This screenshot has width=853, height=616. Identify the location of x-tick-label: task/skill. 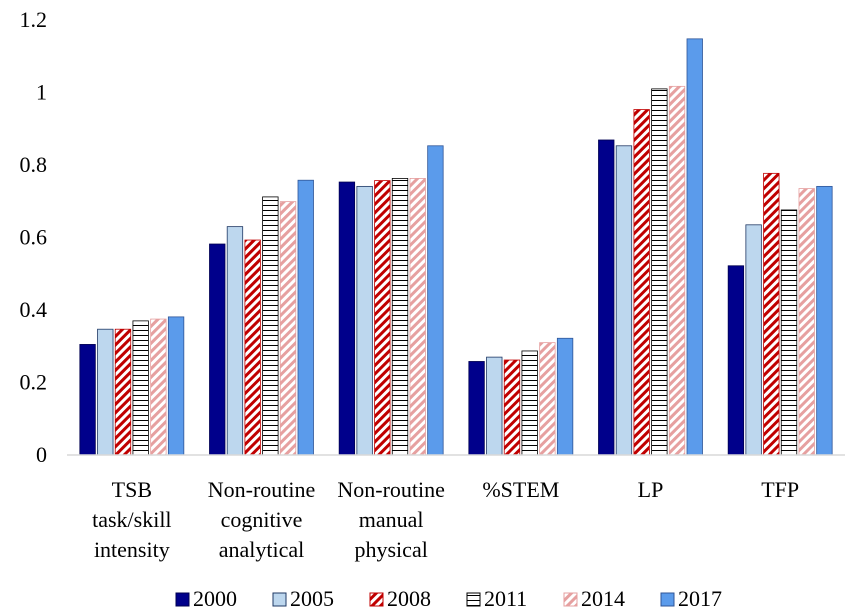
(131, 519).